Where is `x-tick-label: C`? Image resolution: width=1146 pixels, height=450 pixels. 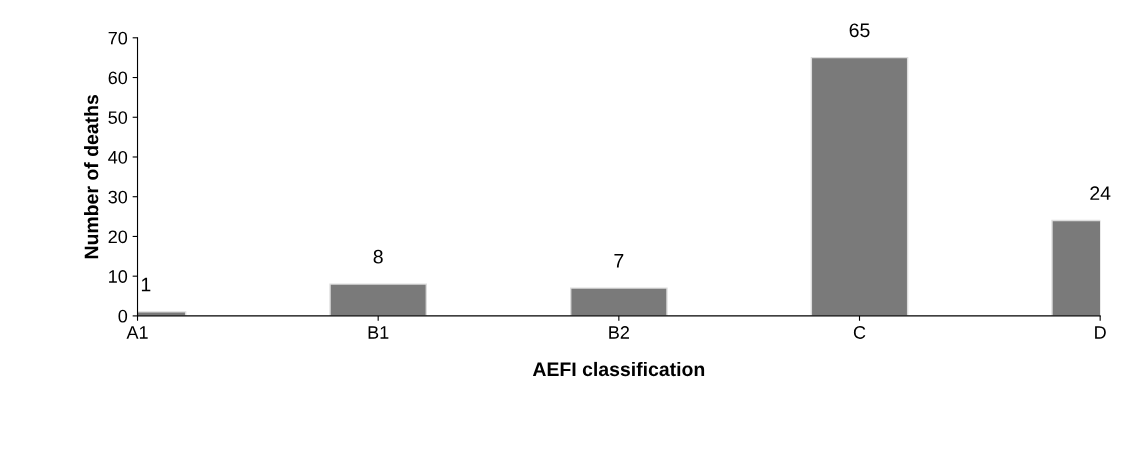
x-tick-label: C is located at coordinates (859, 332).